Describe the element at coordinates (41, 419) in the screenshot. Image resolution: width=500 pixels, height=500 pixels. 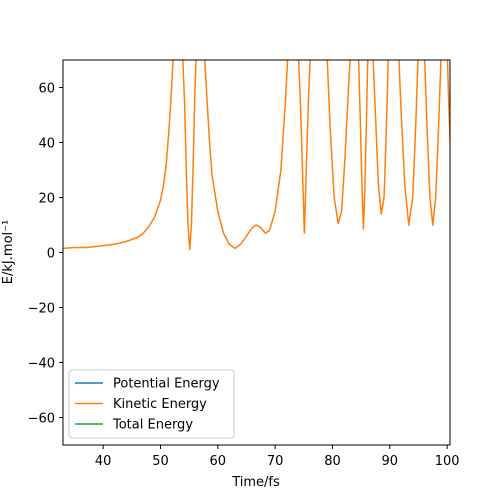
I see `y-tick-label: −60` at that location.